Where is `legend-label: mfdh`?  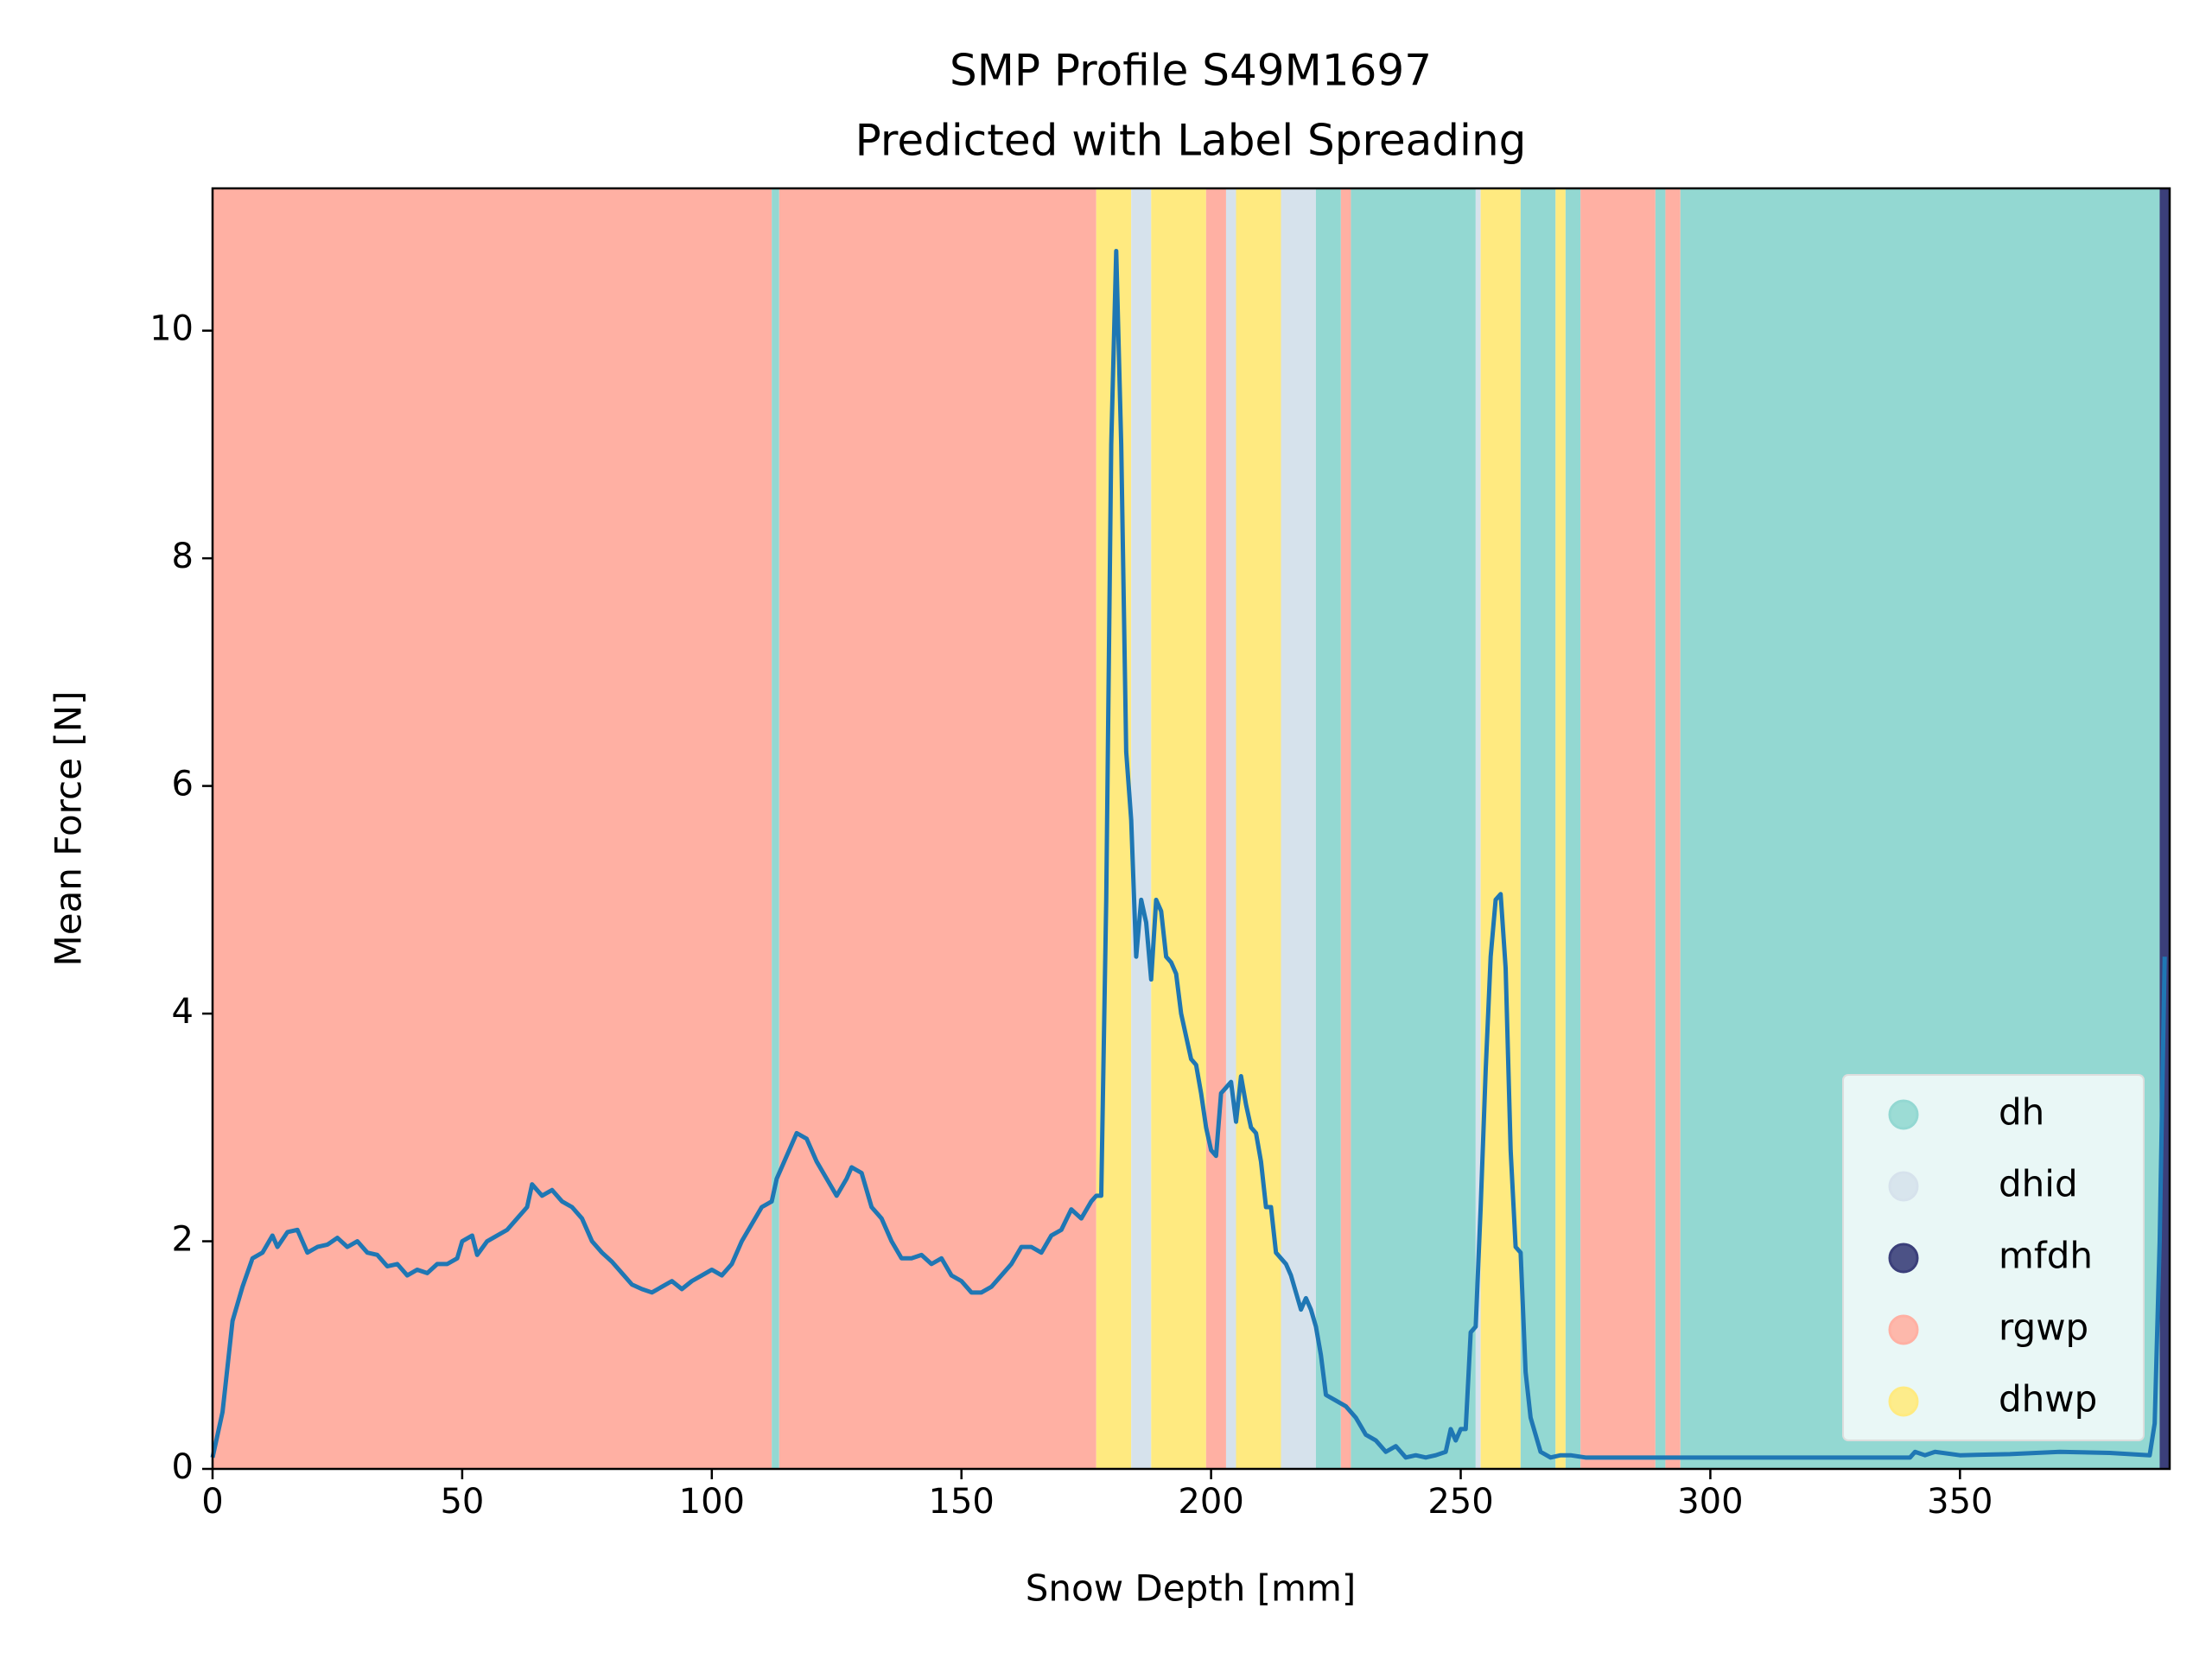 legend-label: mfdh is located at coordinates (2046, 1256).